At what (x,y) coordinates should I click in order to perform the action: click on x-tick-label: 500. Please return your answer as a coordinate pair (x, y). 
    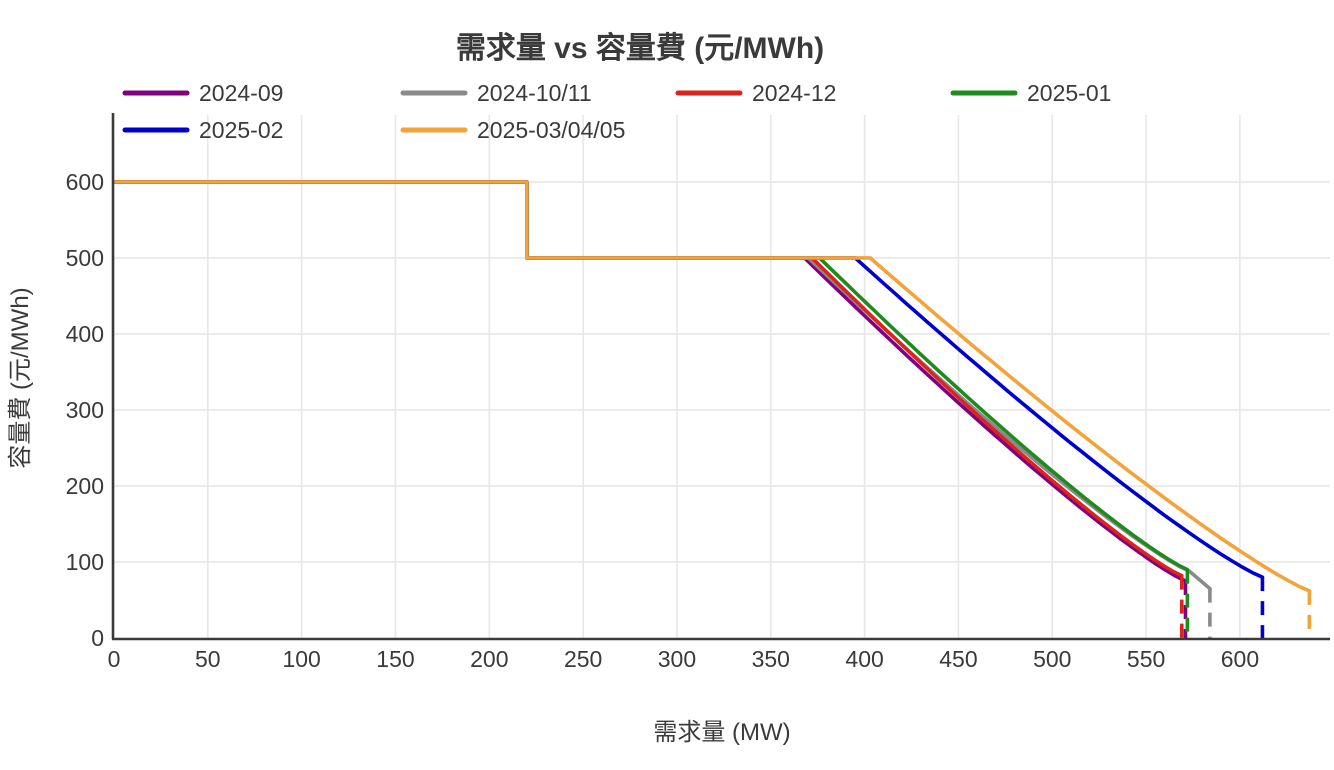
    Looking at the image, I should click on (1052, 659).